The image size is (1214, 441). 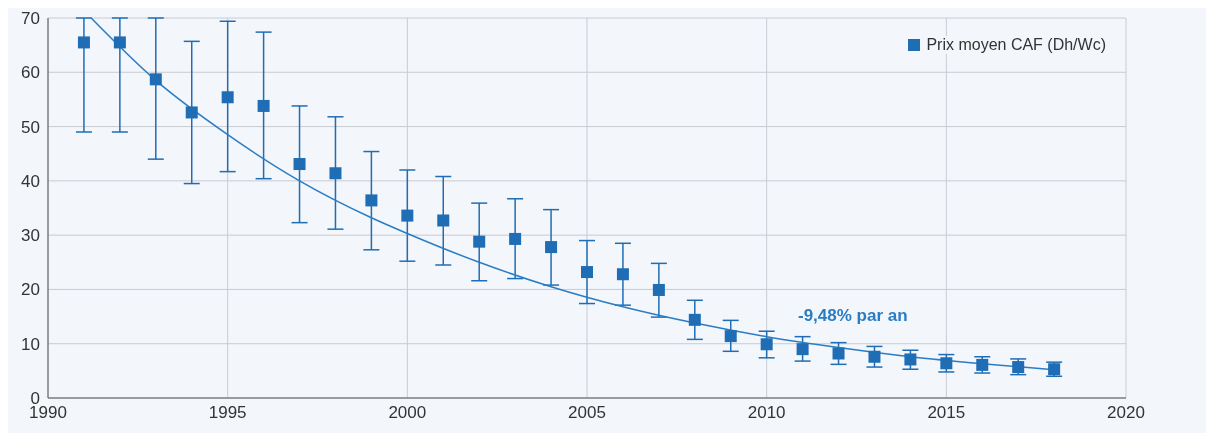 I want to click on y-tick-label: 60, so click(x=30, y=73).